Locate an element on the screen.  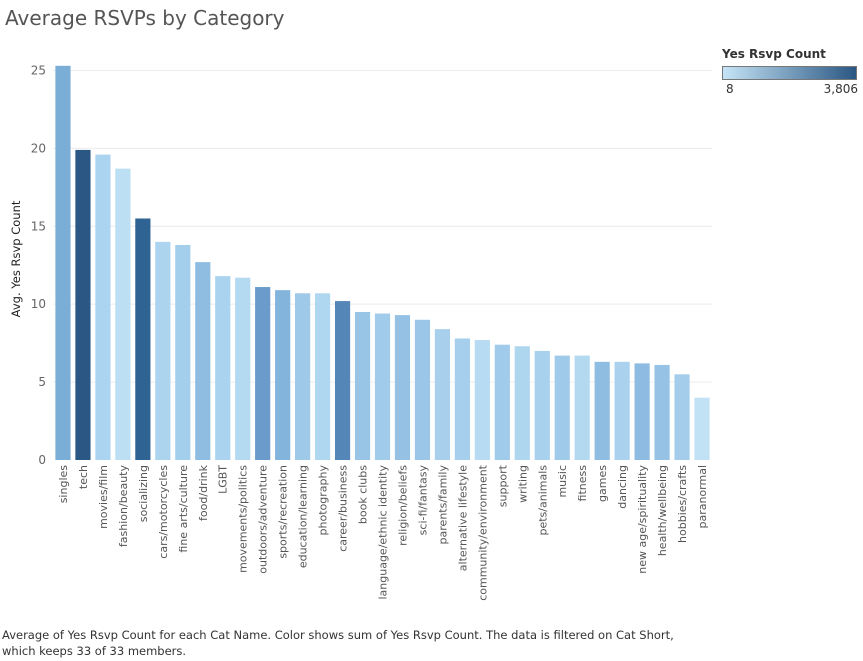
y-tick-label: 15 is located at coordinates (38, 226).